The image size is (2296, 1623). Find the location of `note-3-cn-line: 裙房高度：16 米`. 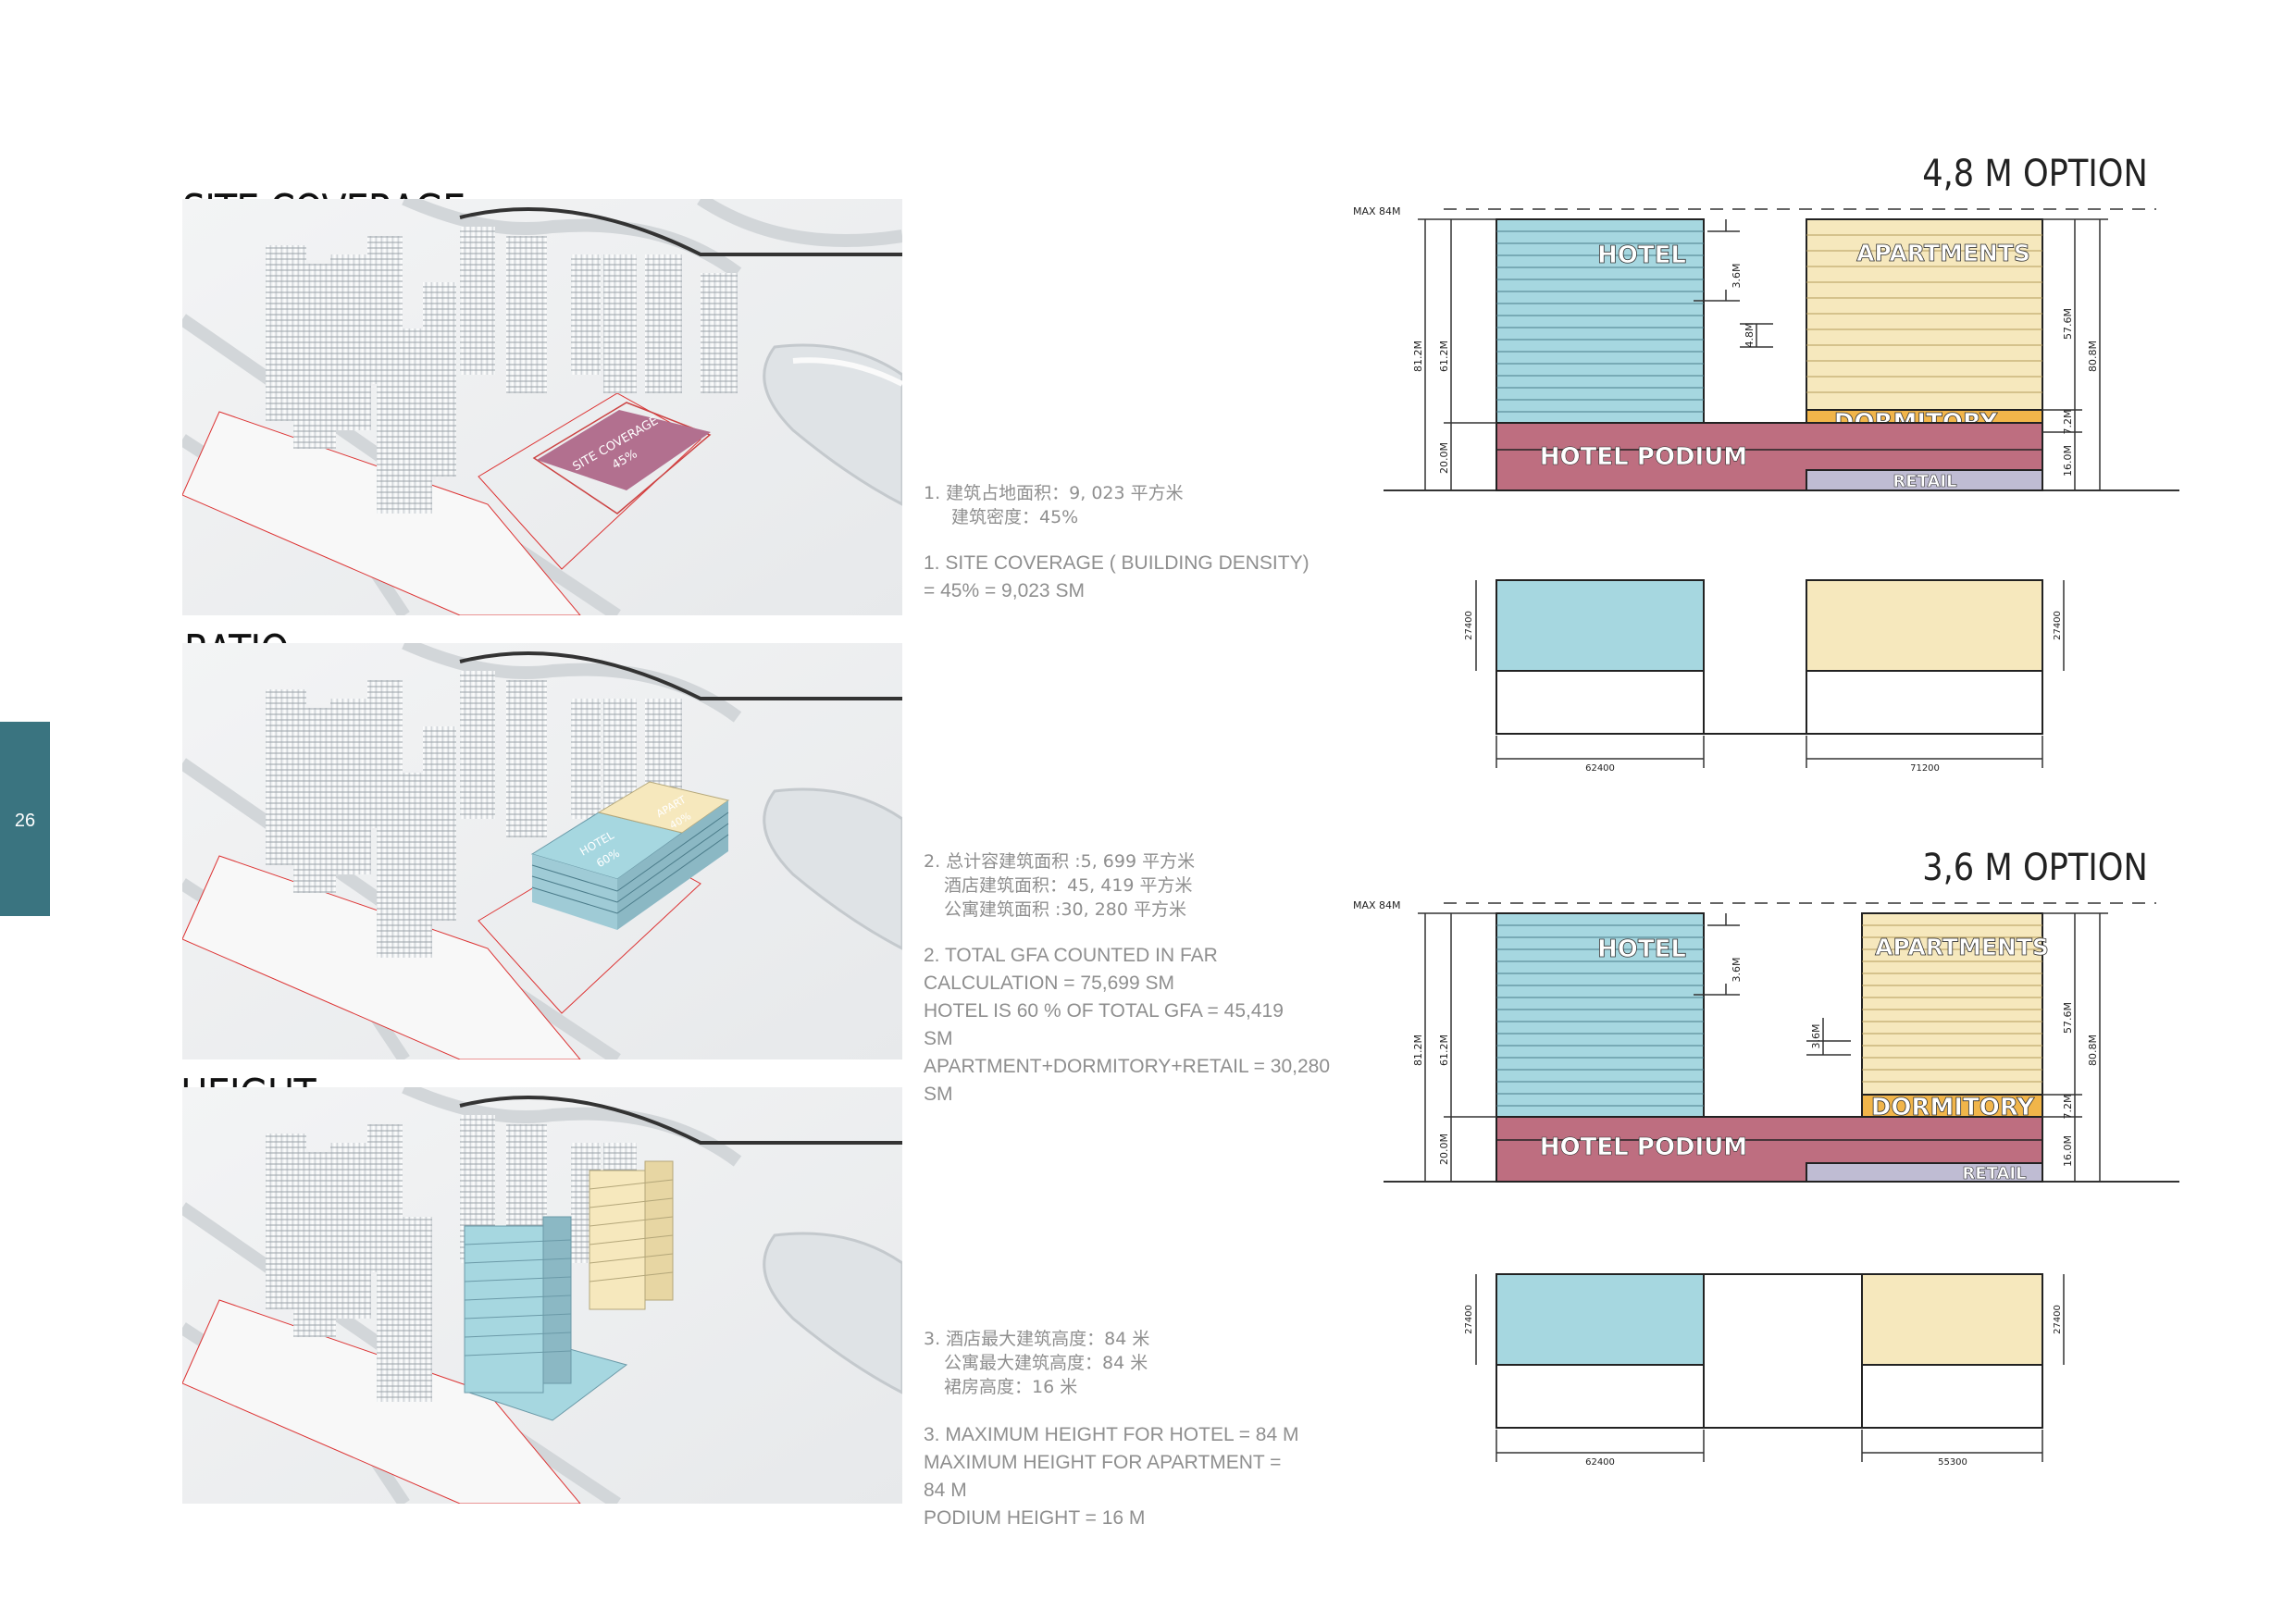

note-3-cn-line: 裙房高度：16 米 is located at coordinates (1011, 1387).